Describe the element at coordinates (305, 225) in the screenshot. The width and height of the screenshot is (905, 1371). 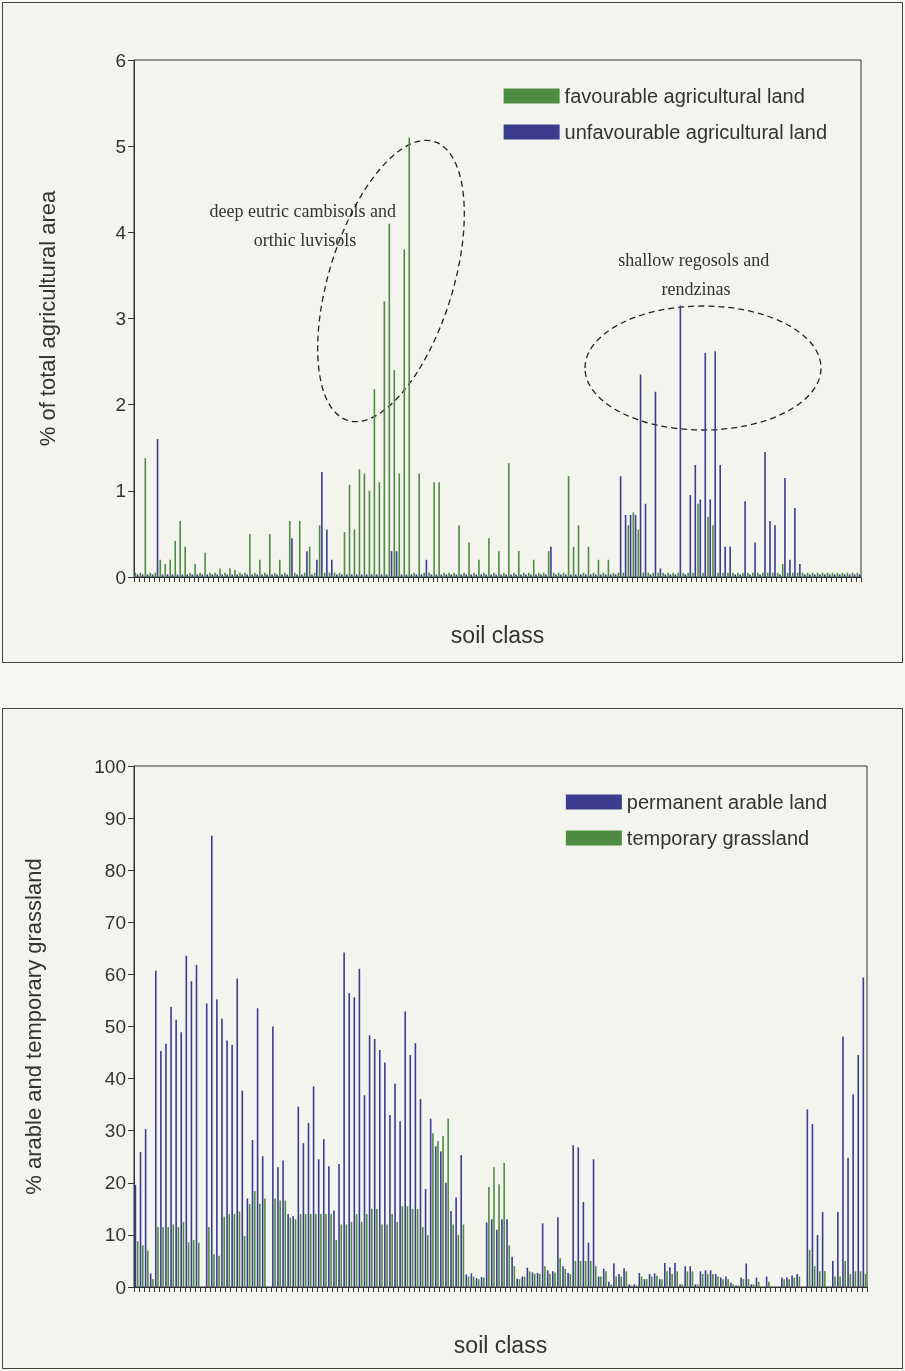
I see `annotation: deep eutric cambisols and orthic luvisols` at that location.